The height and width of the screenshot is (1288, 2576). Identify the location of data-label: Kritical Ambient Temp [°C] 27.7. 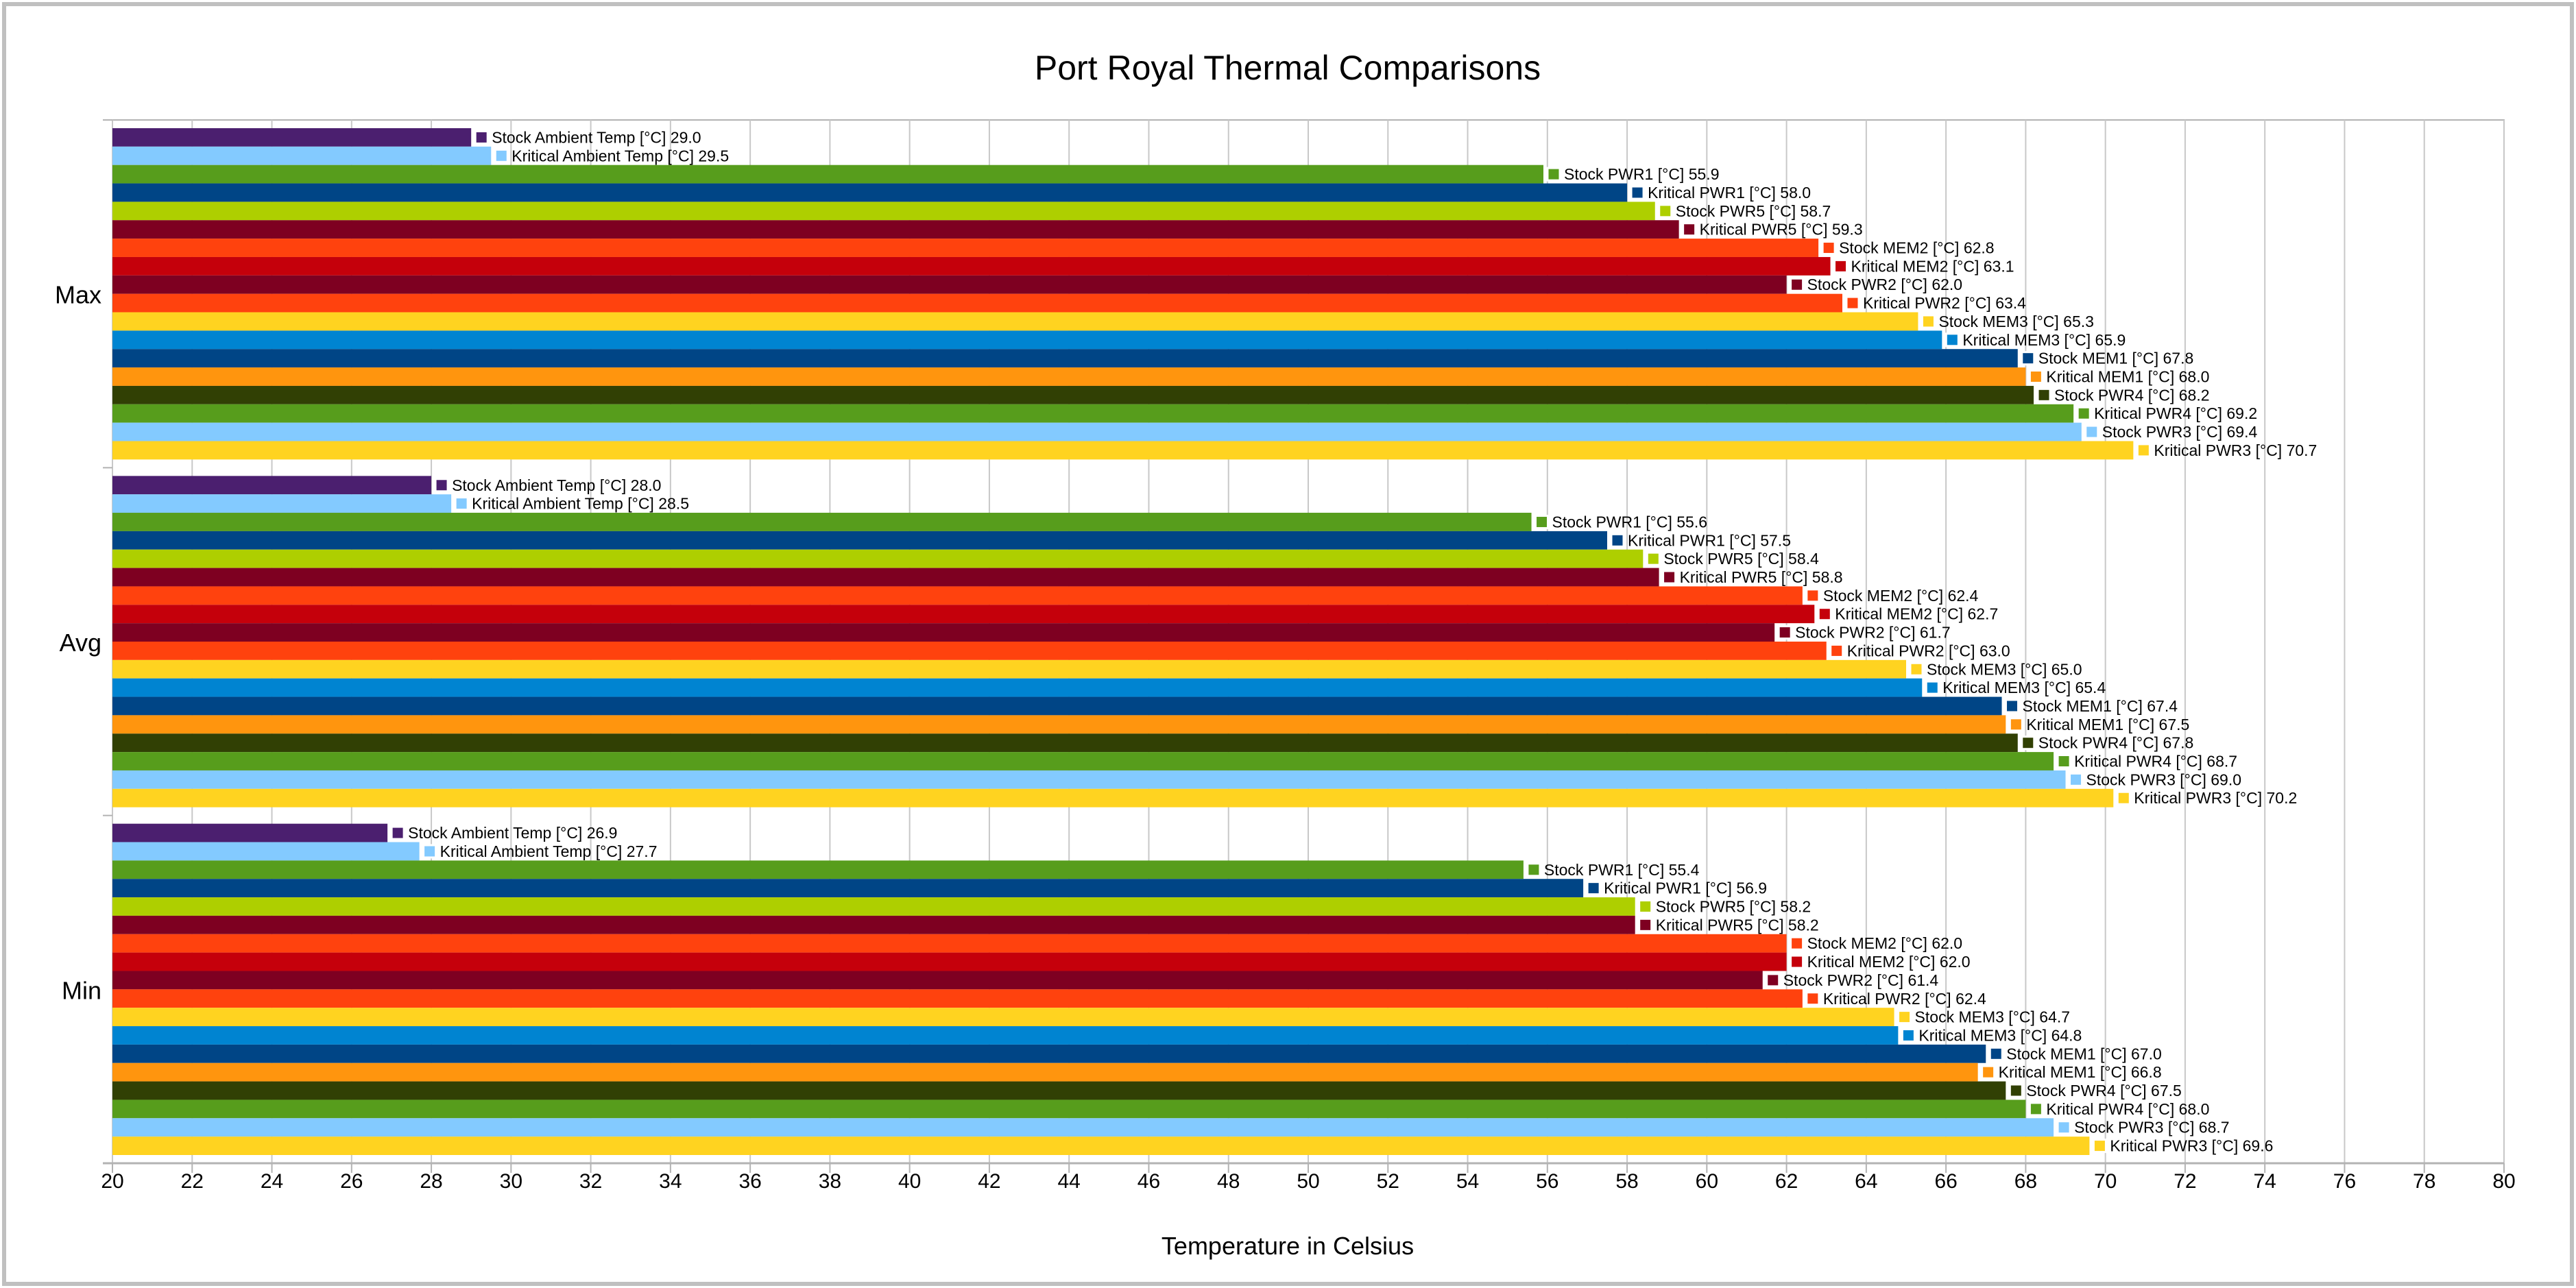
(549, 851).